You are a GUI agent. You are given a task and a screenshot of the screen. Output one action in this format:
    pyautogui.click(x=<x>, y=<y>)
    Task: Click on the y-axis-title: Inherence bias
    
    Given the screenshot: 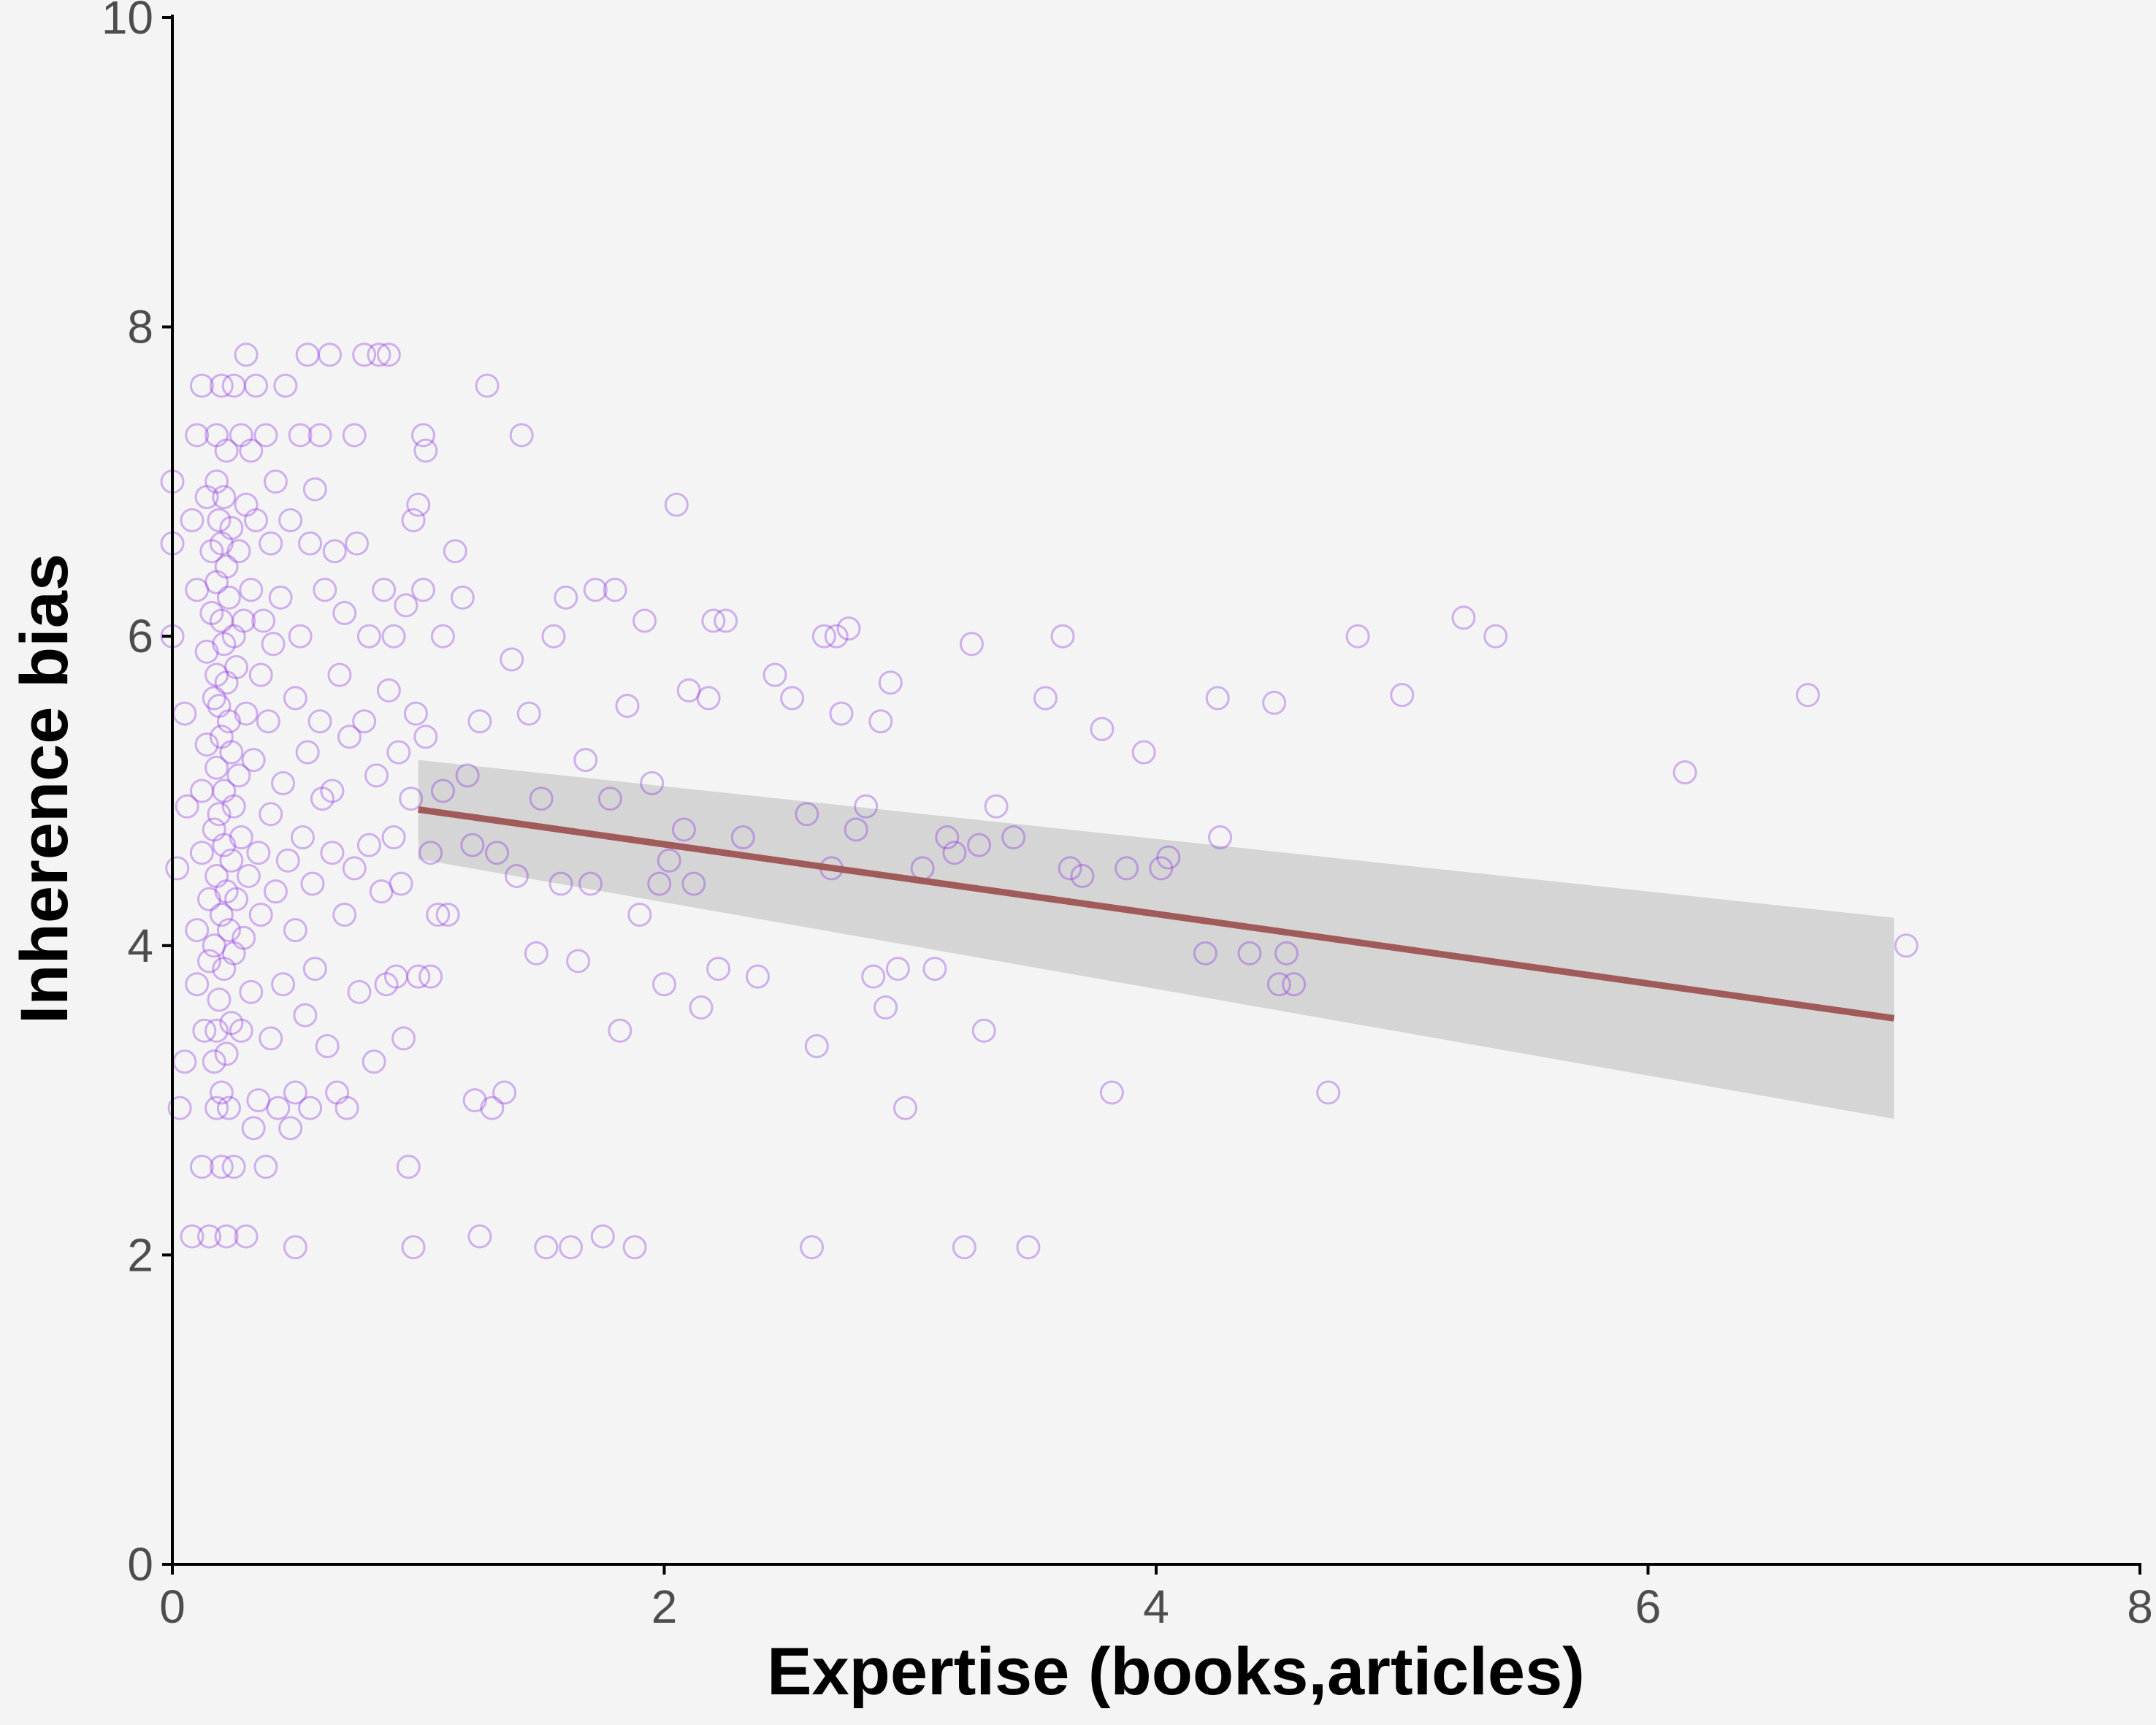 What is the action you would take?
    pyautogui.click(x=45, y=789)
    